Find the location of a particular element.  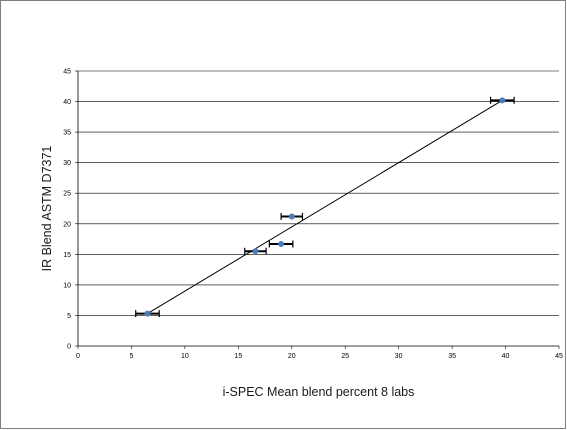

x-tick-label: 40 is located at coordinates (506, 356).